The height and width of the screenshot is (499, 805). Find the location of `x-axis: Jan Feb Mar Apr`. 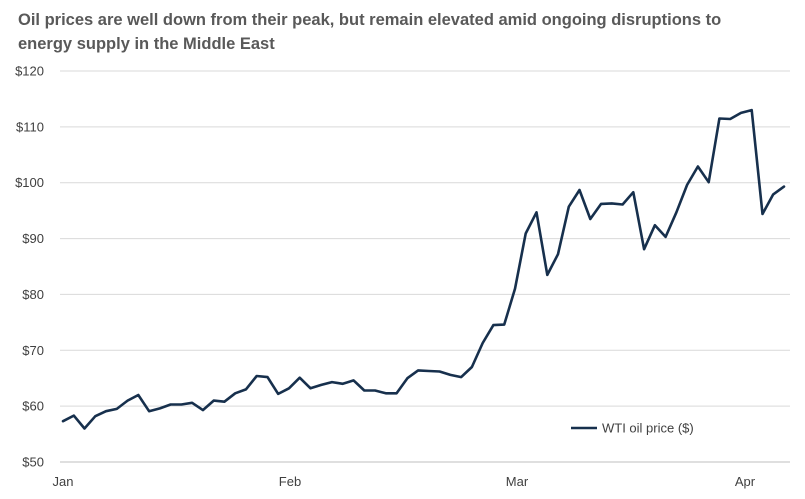

x-axis: Jan Feb Mar Apr is located at coordinates (404, 481).